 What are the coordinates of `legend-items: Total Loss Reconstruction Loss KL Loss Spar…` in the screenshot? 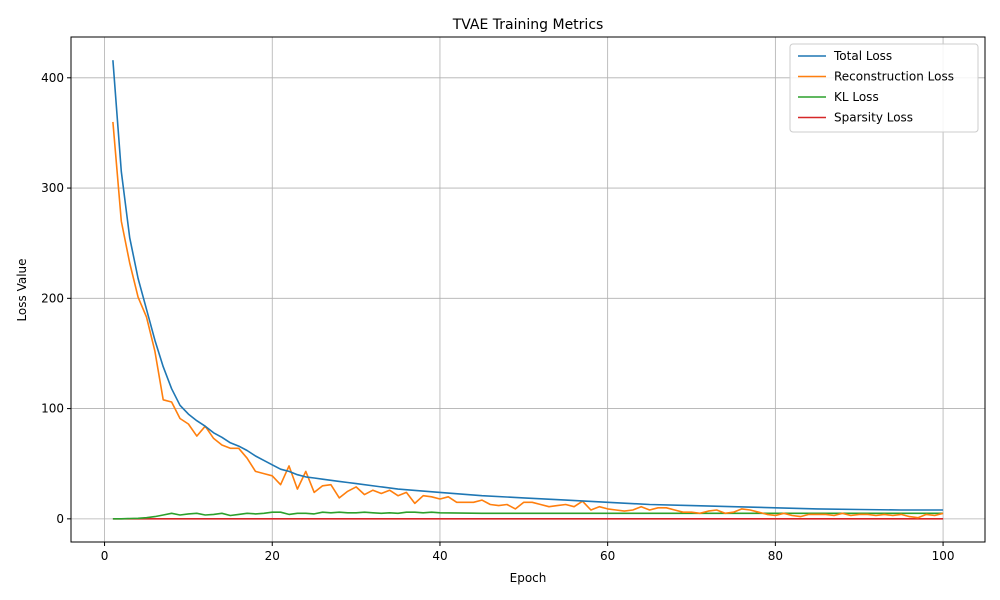 It's located at (876, 87).